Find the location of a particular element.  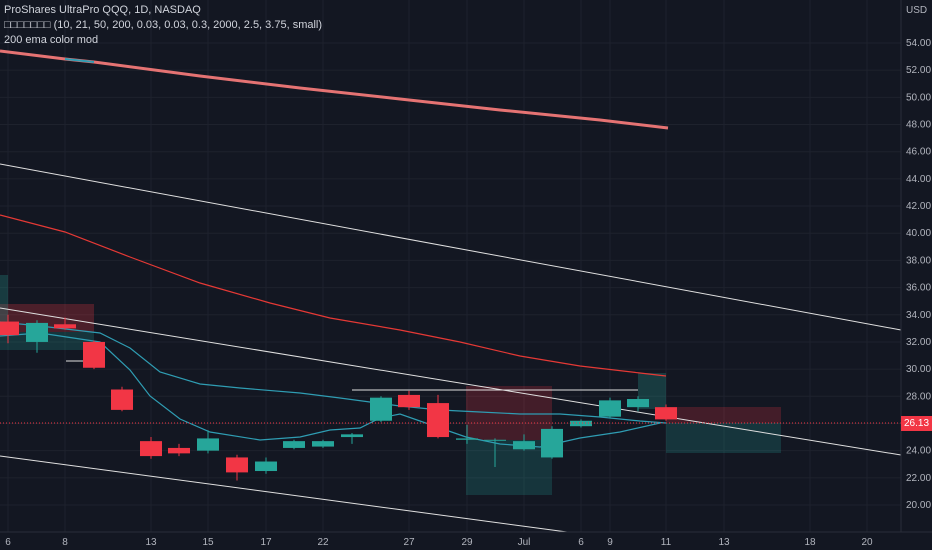

time-tick-label: 9 is located at coordinates (610, 542).